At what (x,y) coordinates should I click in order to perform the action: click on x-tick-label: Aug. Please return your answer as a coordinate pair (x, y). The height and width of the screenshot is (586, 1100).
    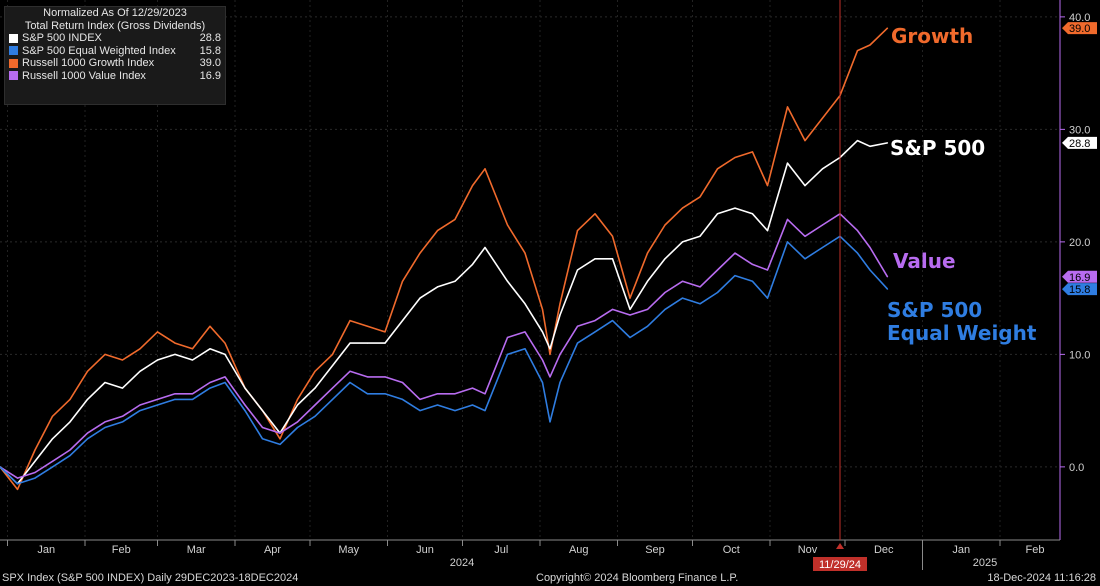
    Looking at the image, I should click on (579, 550).